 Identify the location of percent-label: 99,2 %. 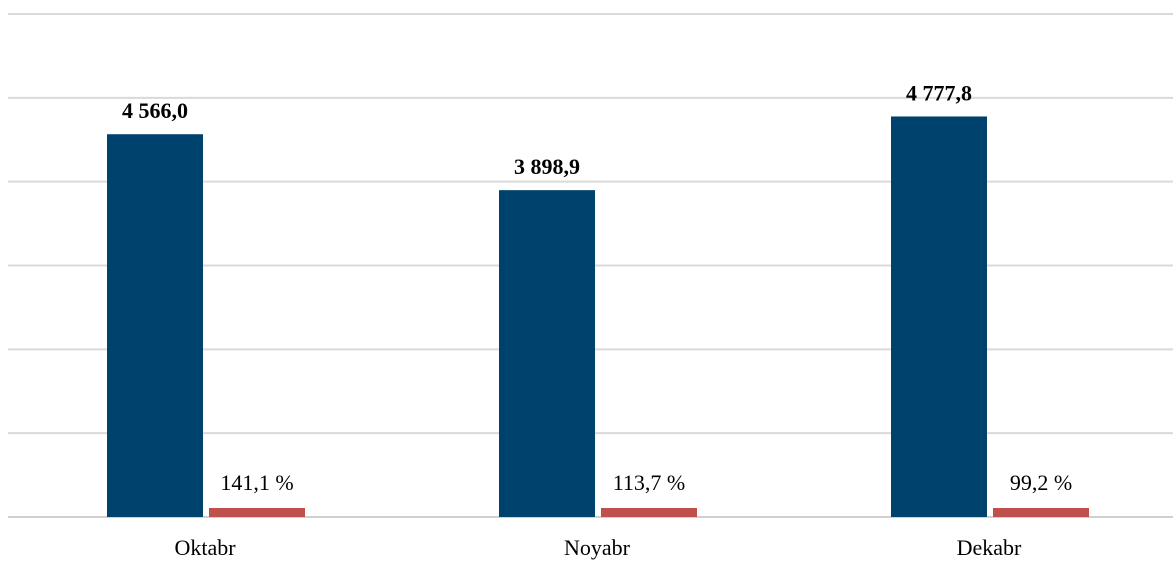
(1041, 482).